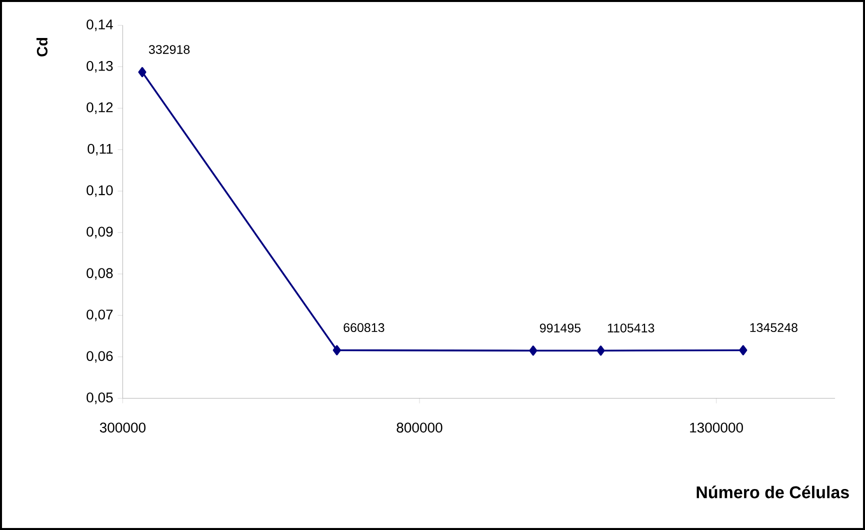 The image size is (865, 530). I want to click on annotation: 332918, so click(169, 49).